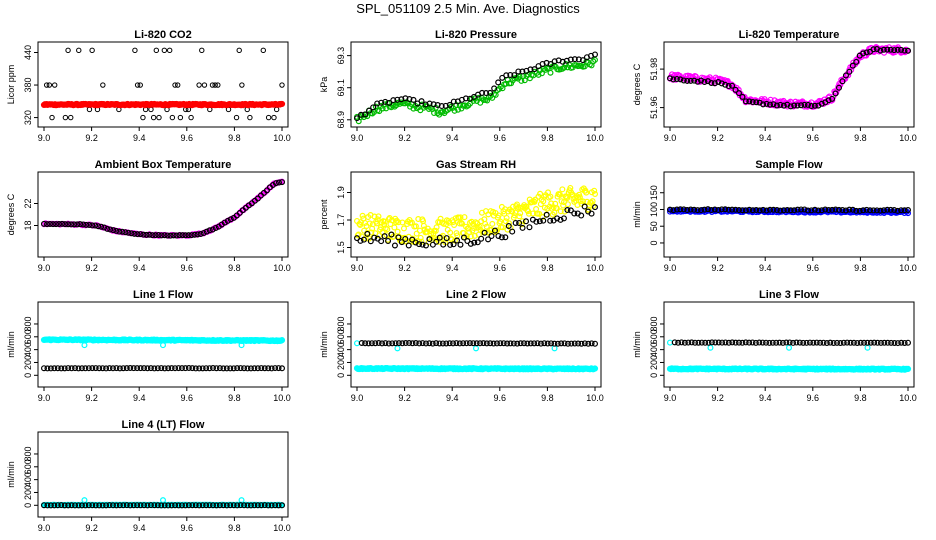  What do you see at coordinates (788, 77) in the screenshot?
I see `data-layer` at bounding box center [788, 77].